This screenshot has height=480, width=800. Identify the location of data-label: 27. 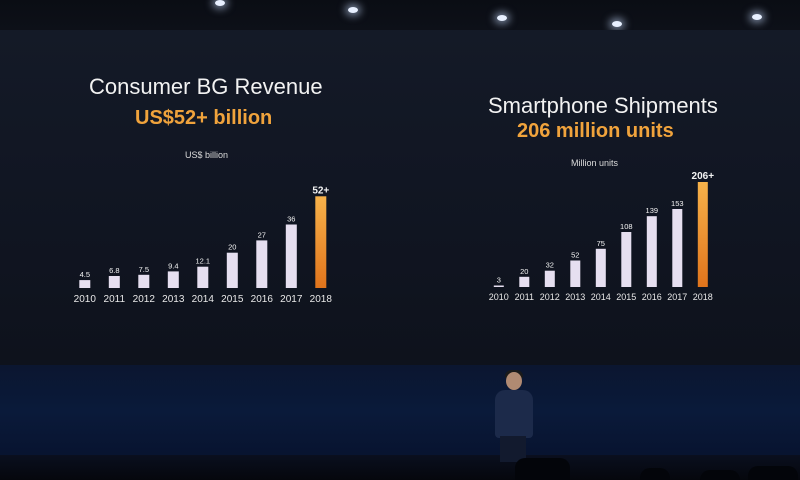
(262, 234).